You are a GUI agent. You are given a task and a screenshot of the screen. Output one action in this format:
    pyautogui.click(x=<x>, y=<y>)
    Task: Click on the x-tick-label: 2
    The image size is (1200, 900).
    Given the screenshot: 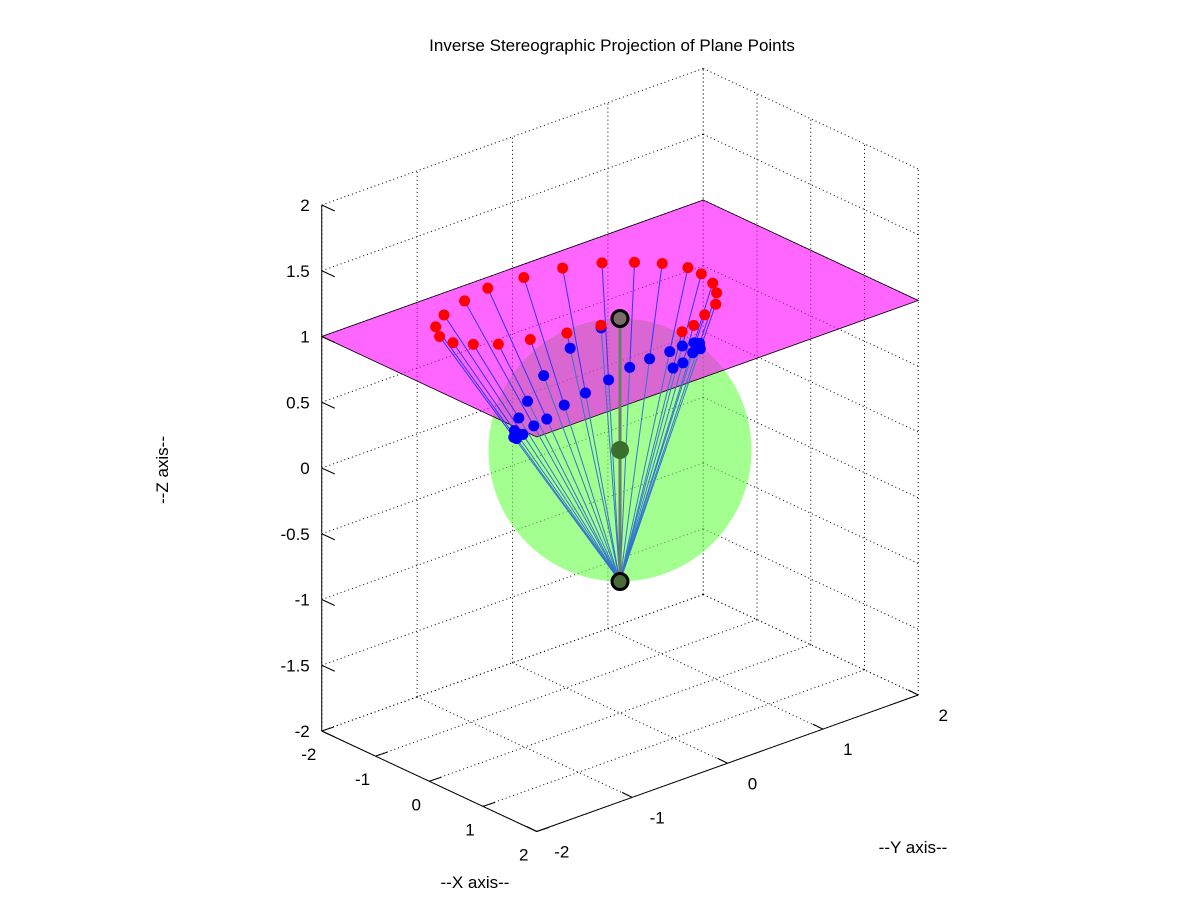 What is the action you would take?
    pyautogui.click(x=523, y=855)
    